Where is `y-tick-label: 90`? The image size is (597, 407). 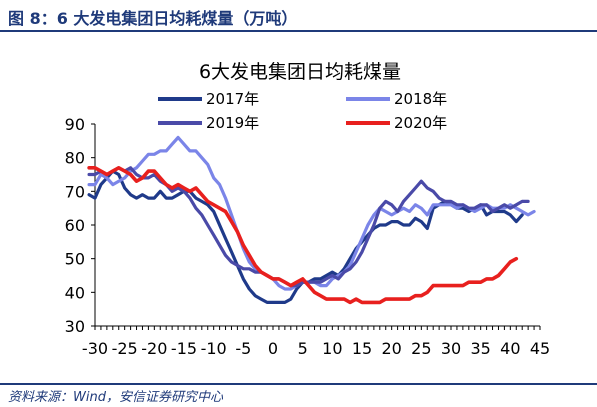 y-tick-label: 90 is located at coordinates (75, 124).